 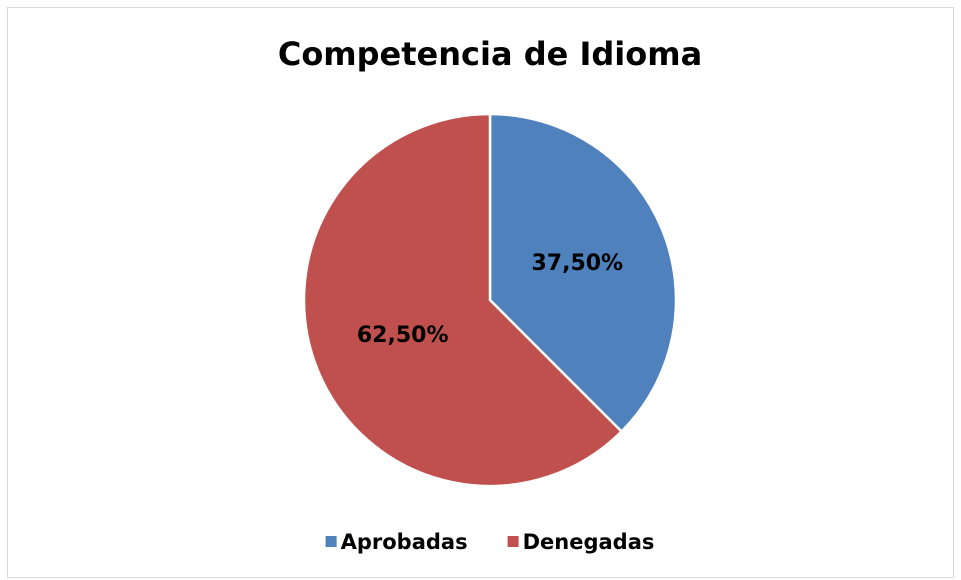 What do you see at coordinates (577, 263) in the screenshot?
I see `data-label: 37,50%` at bounding box center [577, 263].